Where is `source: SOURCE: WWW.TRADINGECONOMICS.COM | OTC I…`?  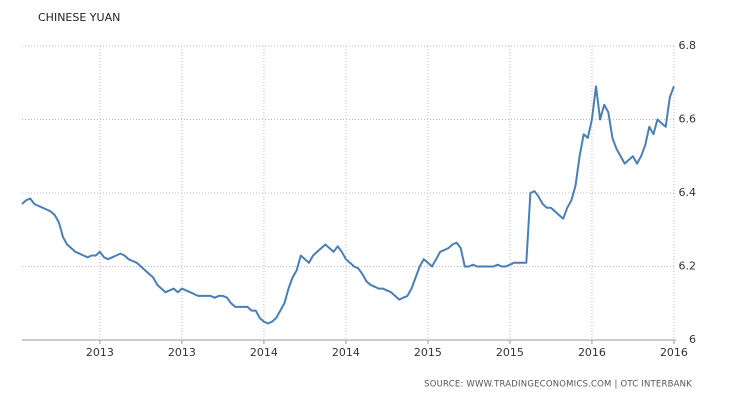
source: SOURCE: WWW.TRADINGECONOMICS.COM | OTC I… is located at coordinates (558, 385).